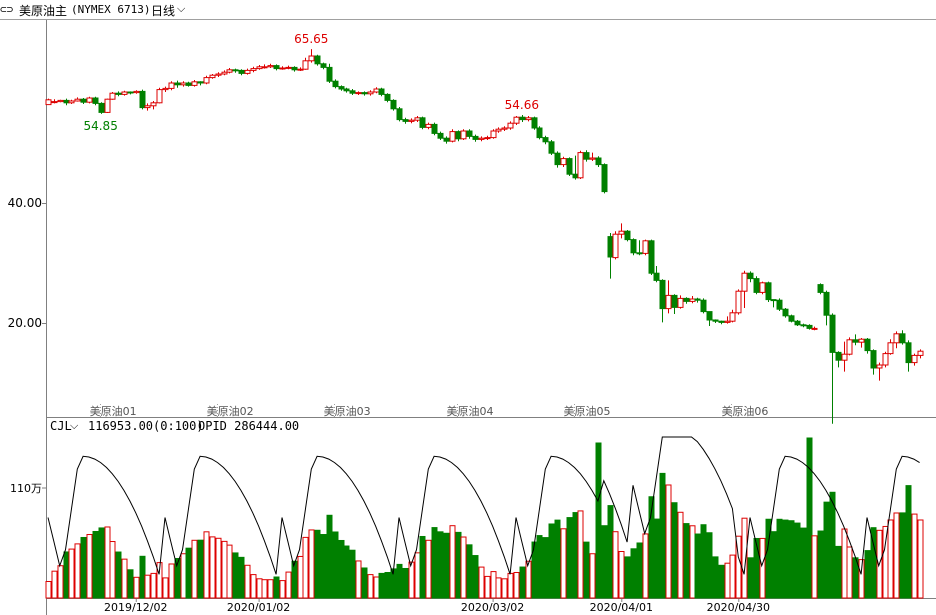 The image size is (936, 615). What do you see at coordinates (7, 9) in the screenshot?
I see `link-icon: ⊂⊃` at bounding box center [7, 9].